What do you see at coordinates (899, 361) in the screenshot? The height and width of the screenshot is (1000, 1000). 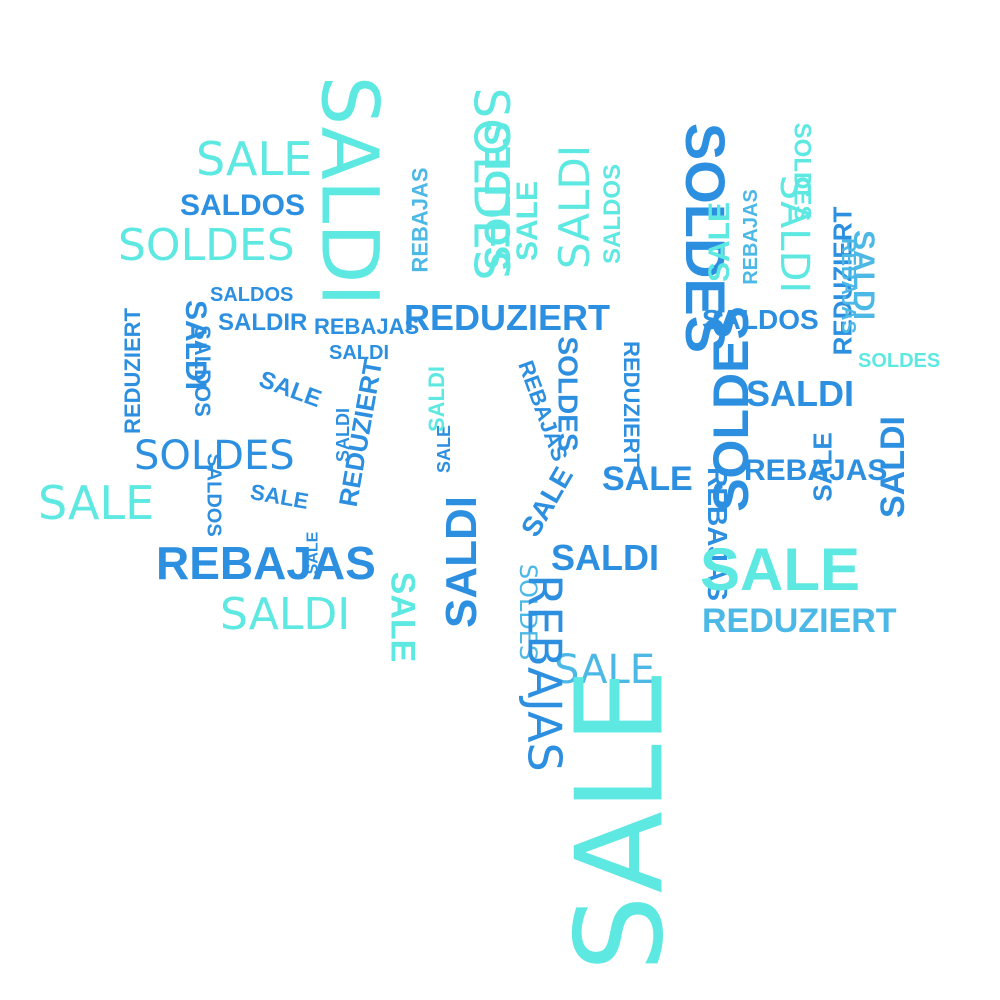 I see `word-soldes-far-right: SOLDES` at bounding box center [899, 361].